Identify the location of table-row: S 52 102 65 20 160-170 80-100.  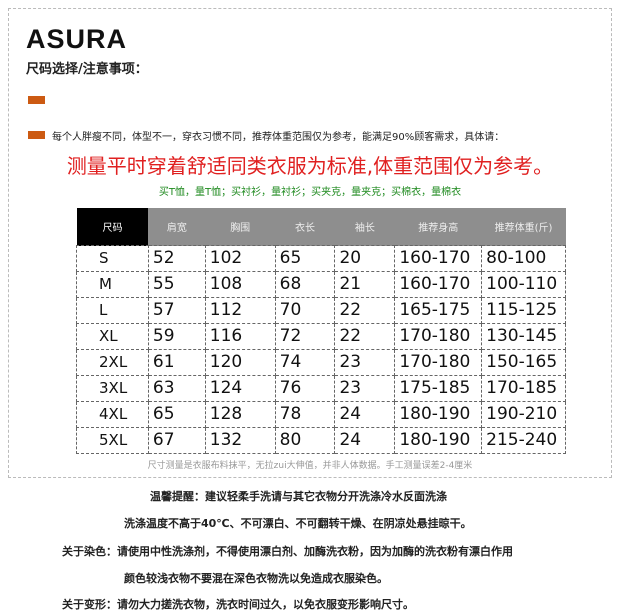
(321, 258).